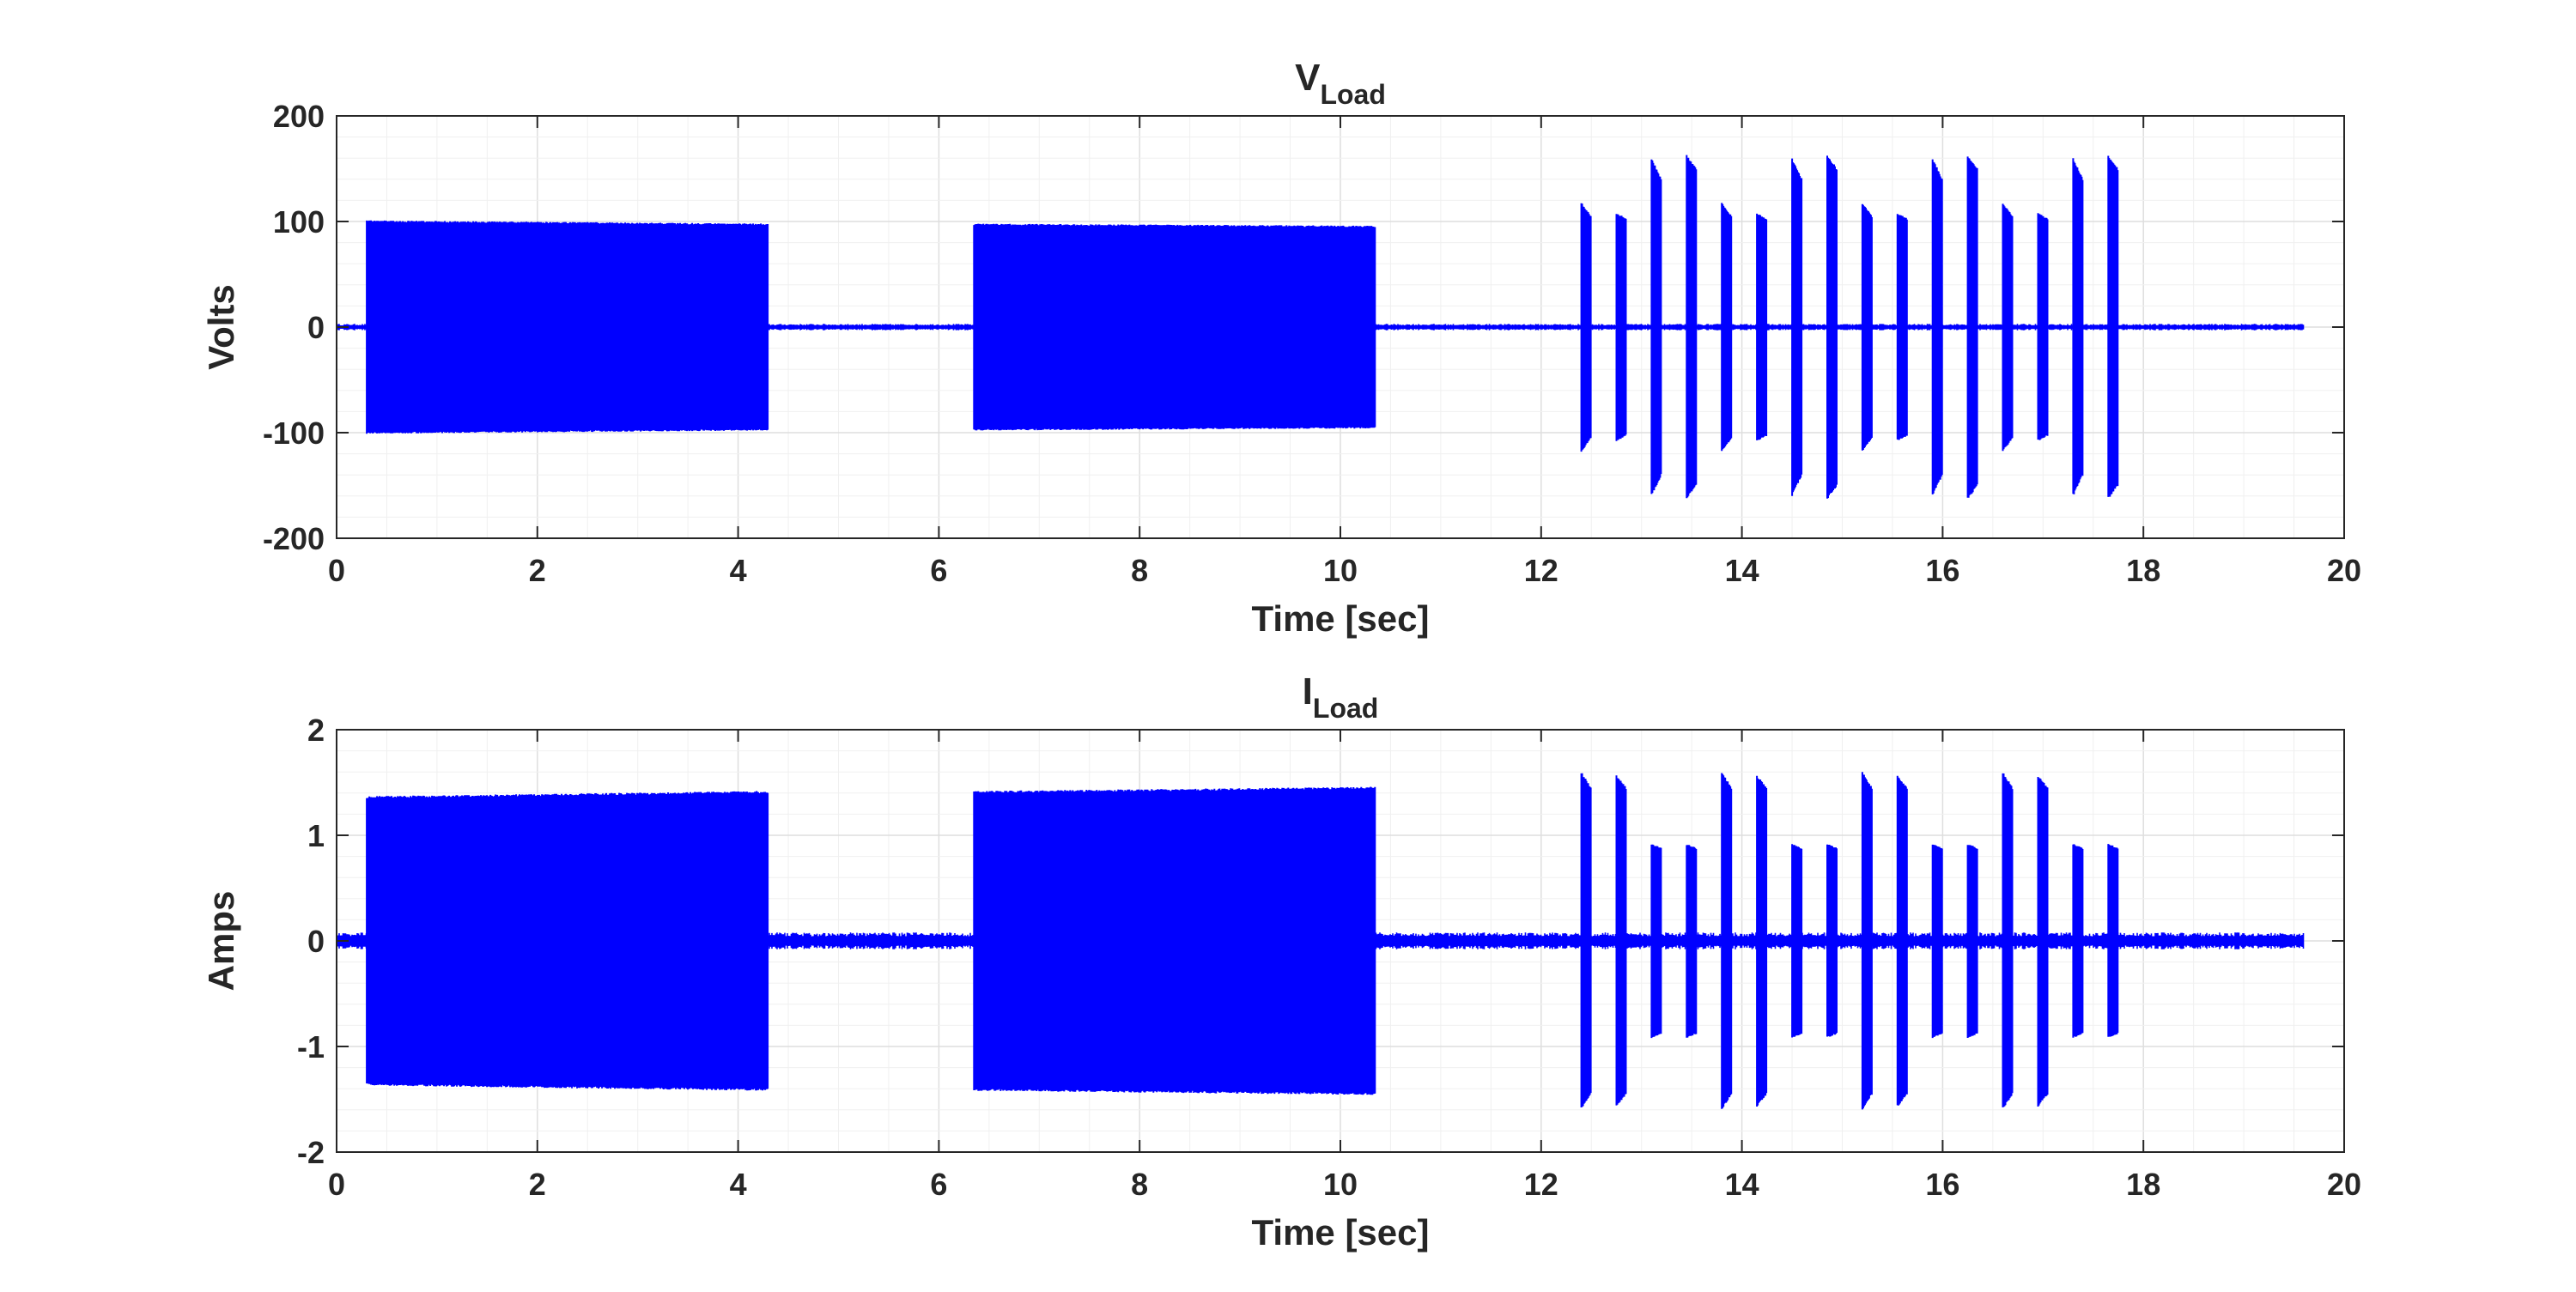  Describe the element at coordinates (1308, 78) in the screenshot. I see `voltage-title-main: V` at that location.